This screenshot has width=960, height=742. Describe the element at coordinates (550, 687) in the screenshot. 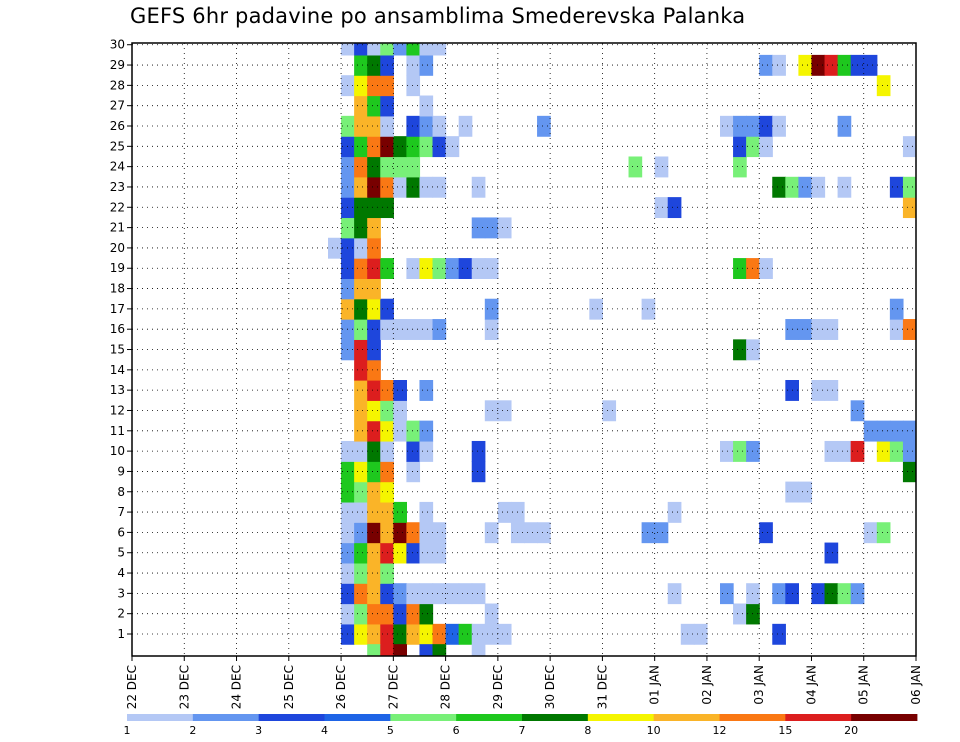

I see `x-tick-label: 30 DEC` at that location.